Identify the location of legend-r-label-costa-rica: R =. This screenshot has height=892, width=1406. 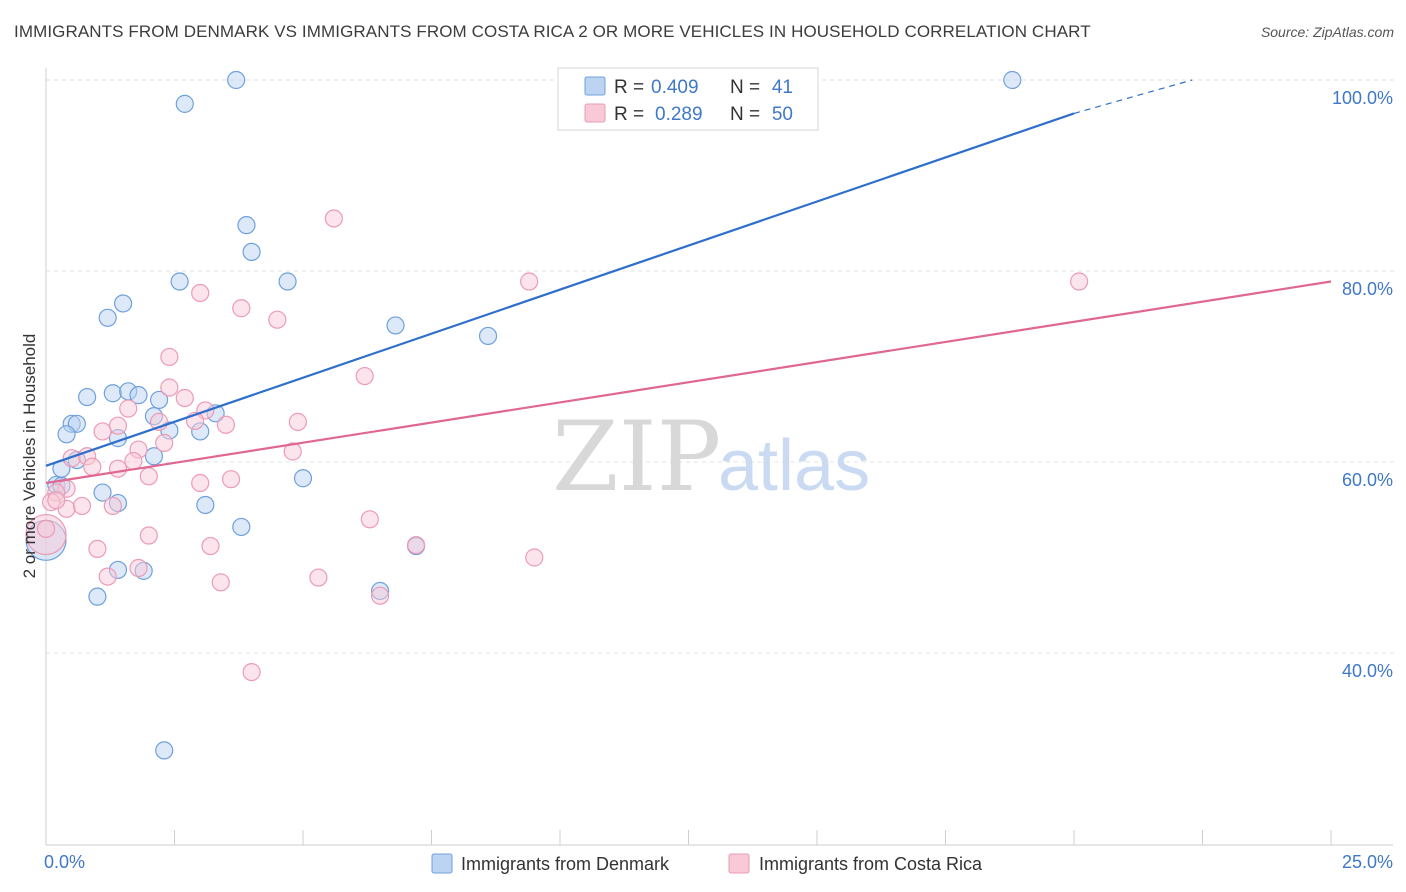
(629, 114).